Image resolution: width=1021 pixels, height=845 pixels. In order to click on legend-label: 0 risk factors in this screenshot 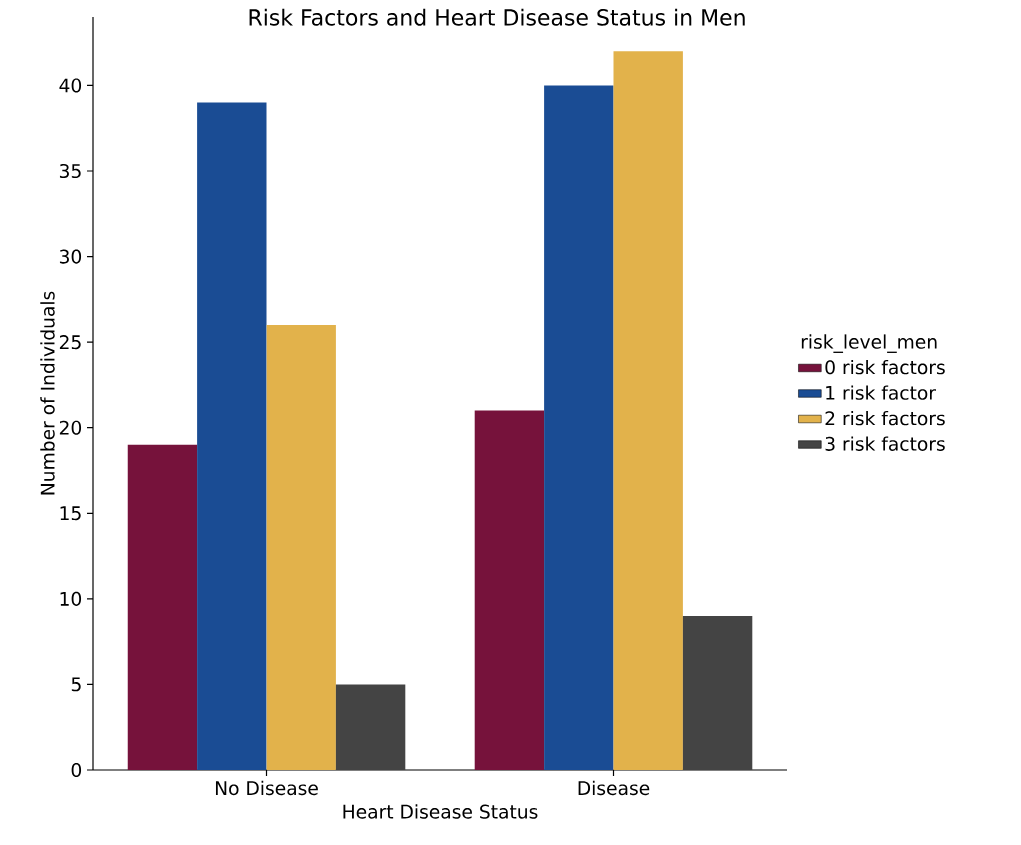, I will do `click(885, 367)`.